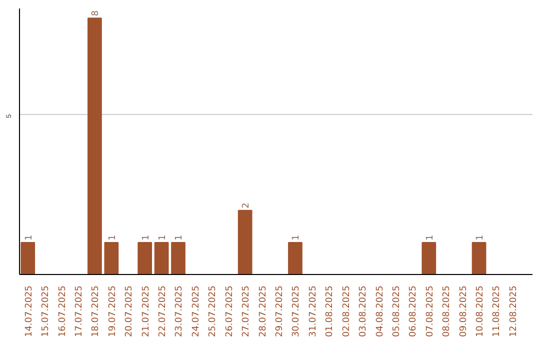  What do you see at coordinates (347, 312) in the screenshot?
I see `x-tick-label: 02.08.2025` at bounding box center [347, 312].